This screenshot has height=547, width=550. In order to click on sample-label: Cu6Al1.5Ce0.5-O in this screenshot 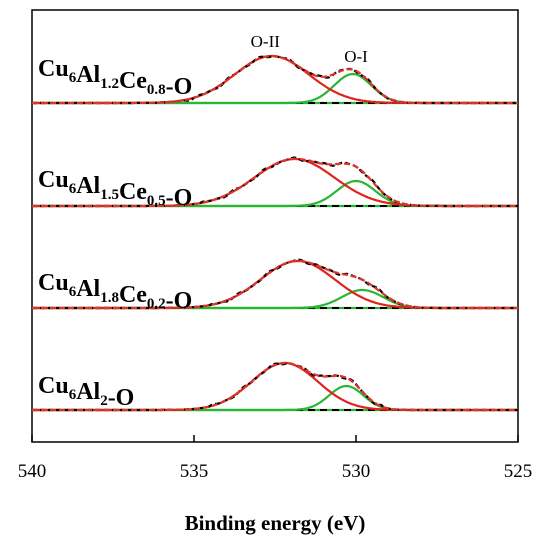, I will do `click(115, 189)`.